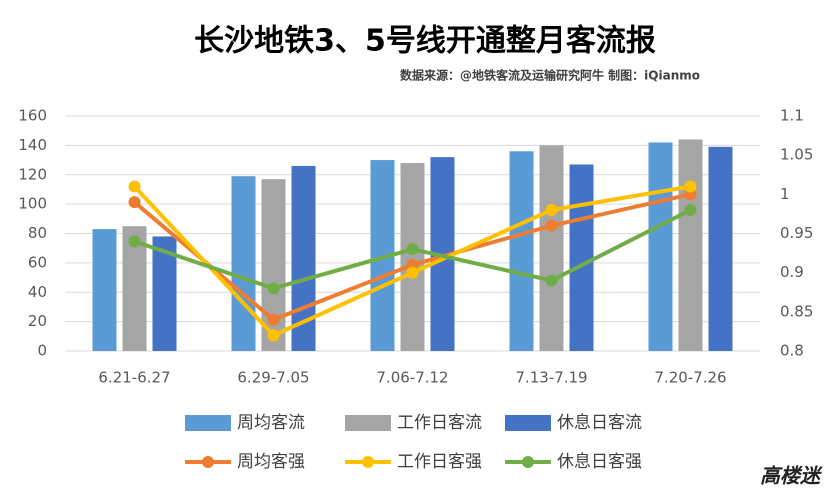  Describe the element at coordinates (271, 462) in the screenshot. I see `legend-label: 周均客强` at that location.